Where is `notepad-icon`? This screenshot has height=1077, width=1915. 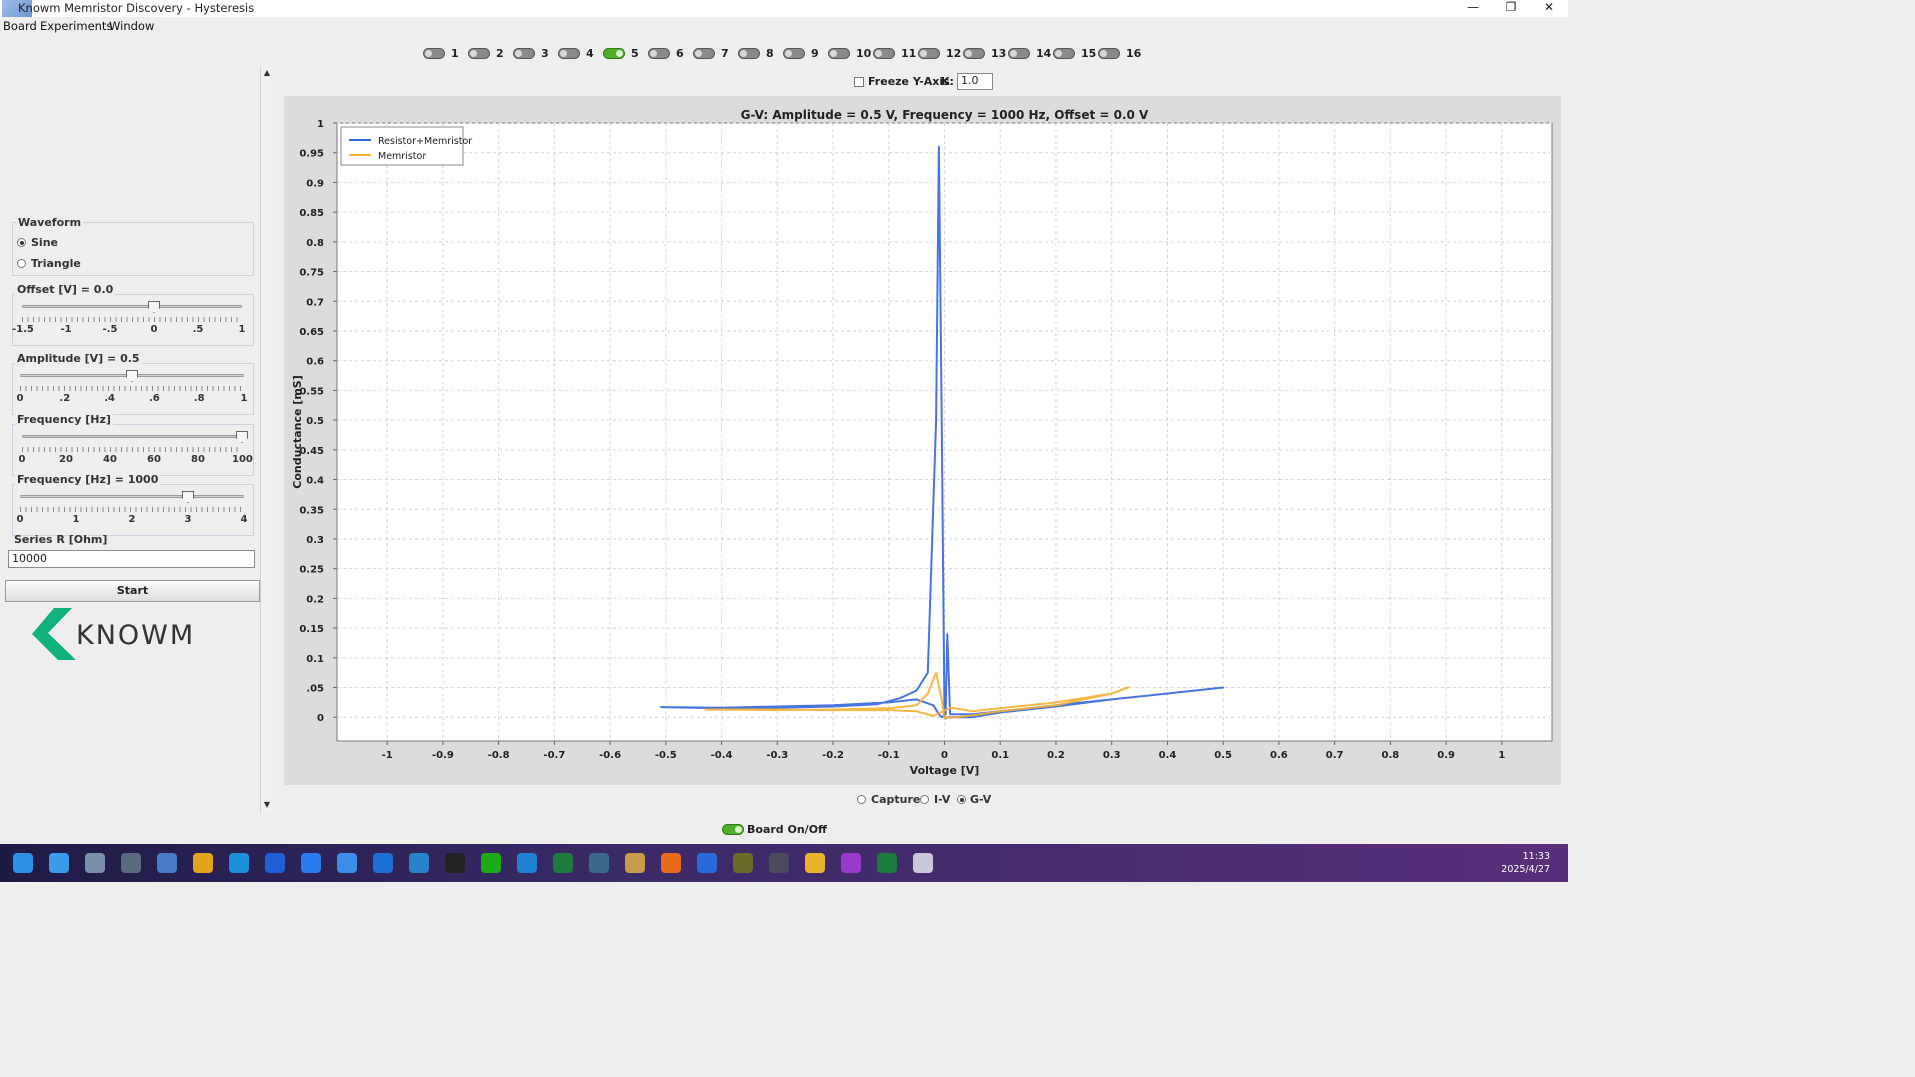 notepad-icon is located at coordinates (59, 863).